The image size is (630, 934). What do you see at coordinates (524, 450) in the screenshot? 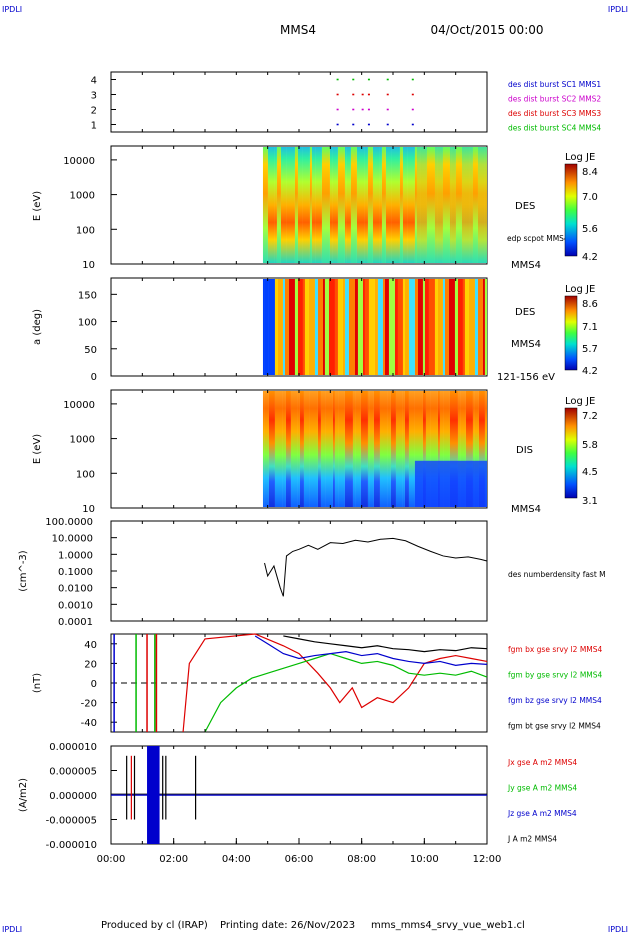
I see `dis-energy-label: DIS` at bounding box center [524, 450].